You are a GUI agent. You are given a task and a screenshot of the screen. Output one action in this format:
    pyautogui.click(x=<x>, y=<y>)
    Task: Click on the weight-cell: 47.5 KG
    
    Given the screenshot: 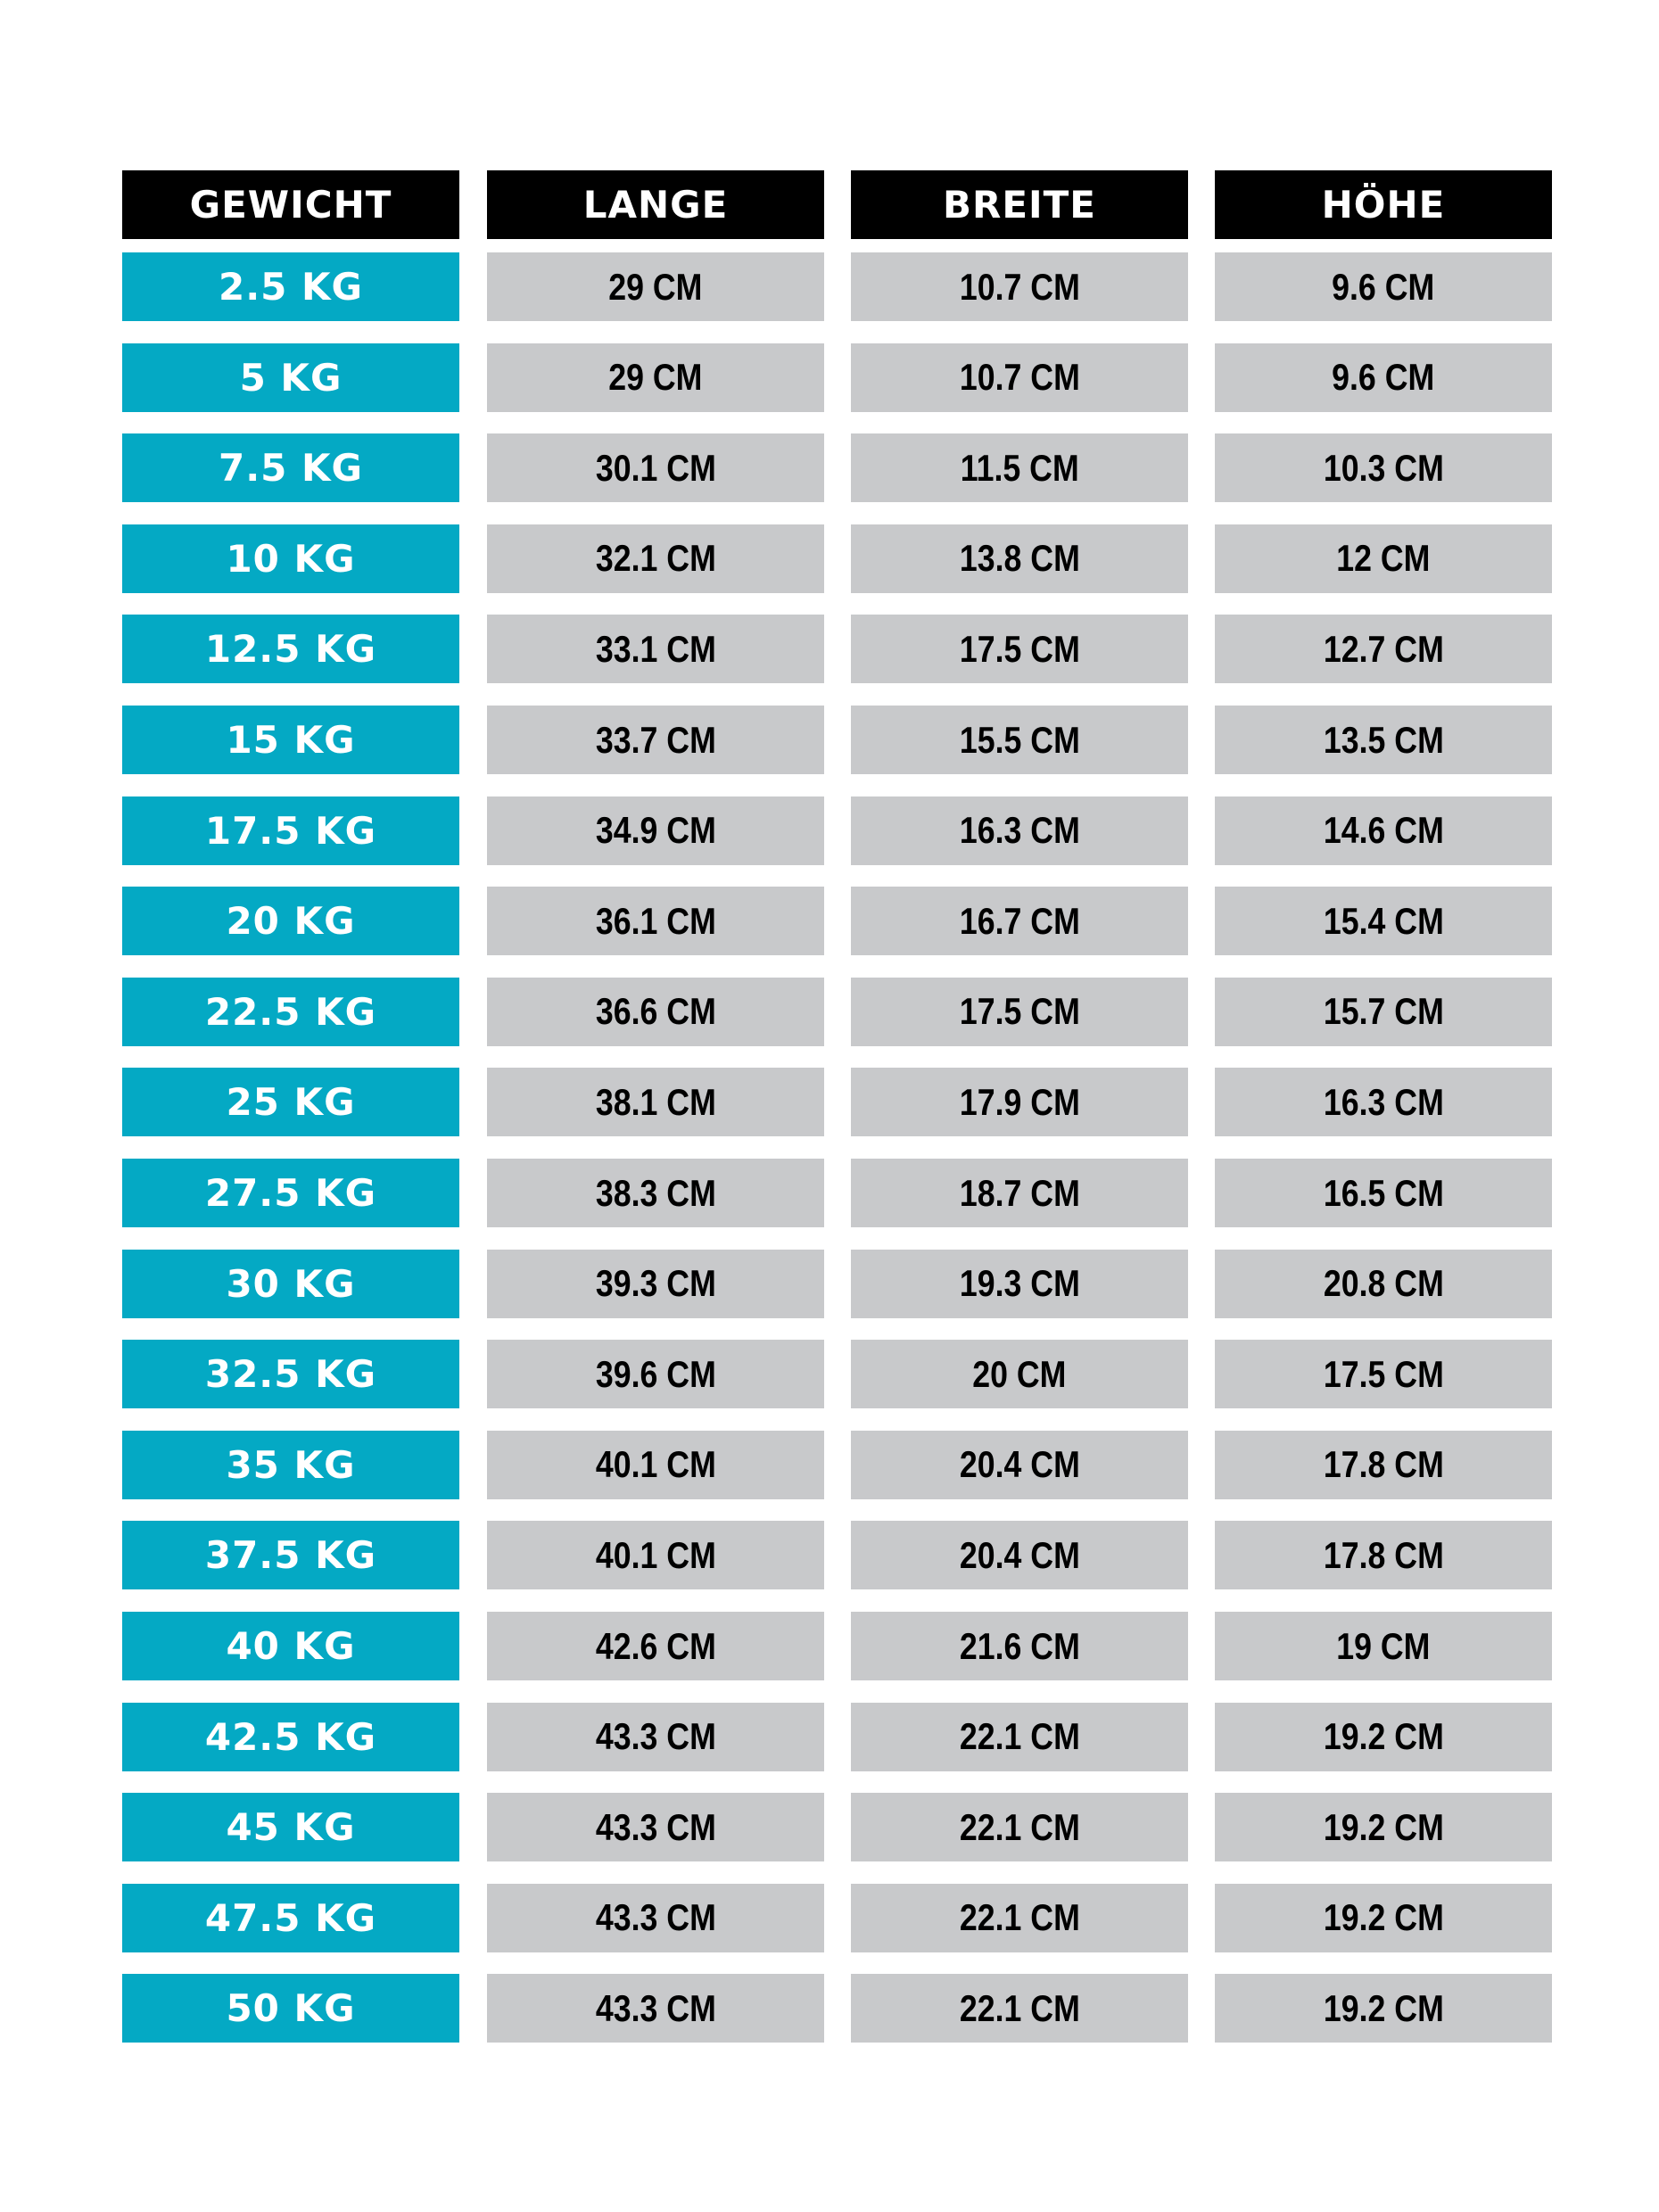 What is the action you would take?
    pyautogui.click(x=291, y=1918)
    